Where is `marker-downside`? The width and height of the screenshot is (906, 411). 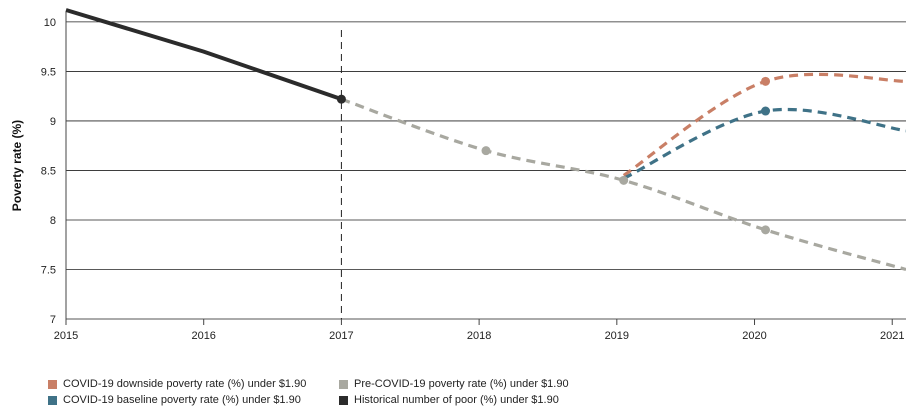
marker-downside is located at coordinates (766, 81).